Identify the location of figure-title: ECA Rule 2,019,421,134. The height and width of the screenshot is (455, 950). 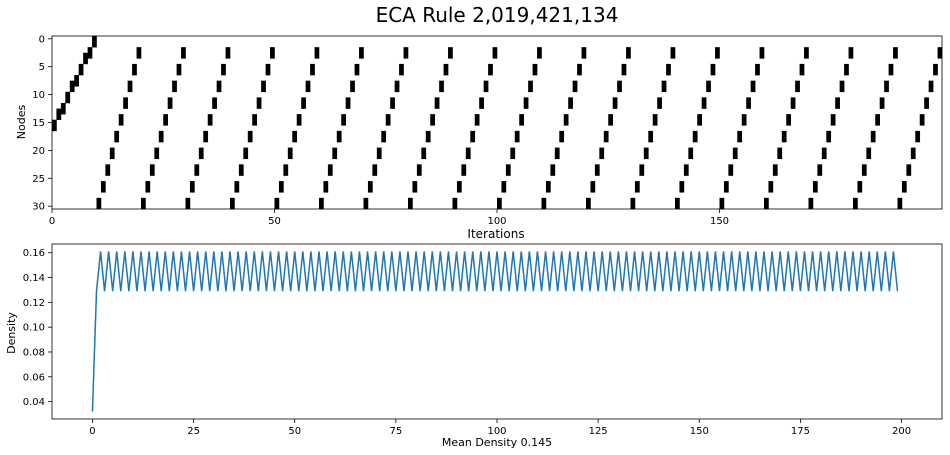
(497, 15).